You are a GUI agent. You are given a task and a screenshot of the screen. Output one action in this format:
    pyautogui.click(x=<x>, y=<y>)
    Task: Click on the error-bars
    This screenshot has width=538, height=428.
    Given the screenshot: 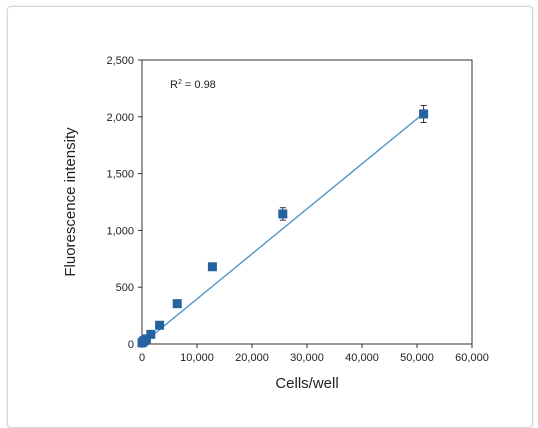 What is the action you would take?
    pyautogui.click(x=353, y=162)
    